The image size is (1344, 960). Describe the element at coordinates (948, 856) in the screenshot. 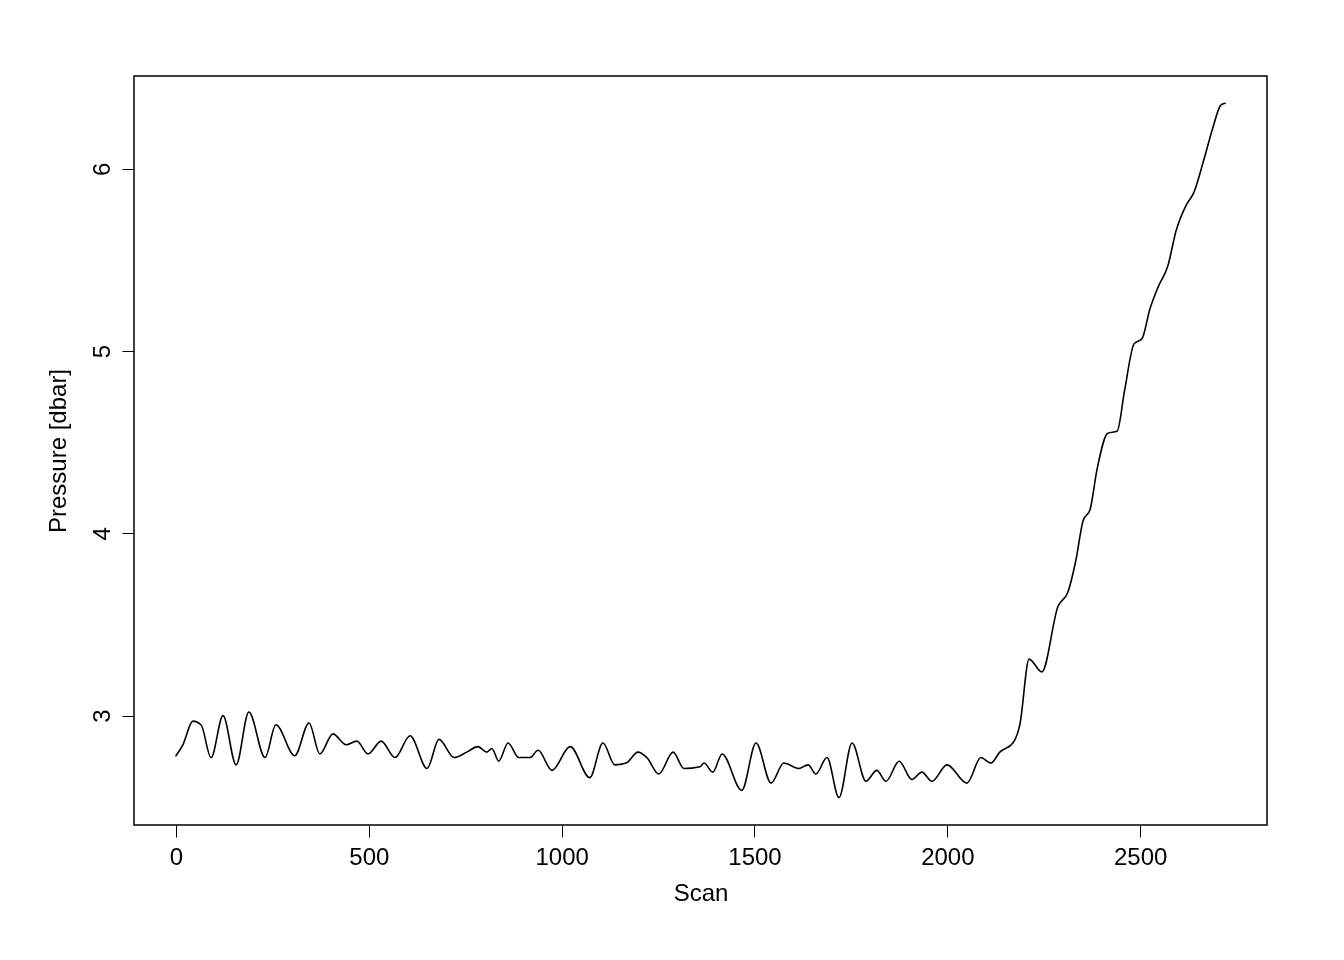

I see `x-tick-label: 2000` at that location.